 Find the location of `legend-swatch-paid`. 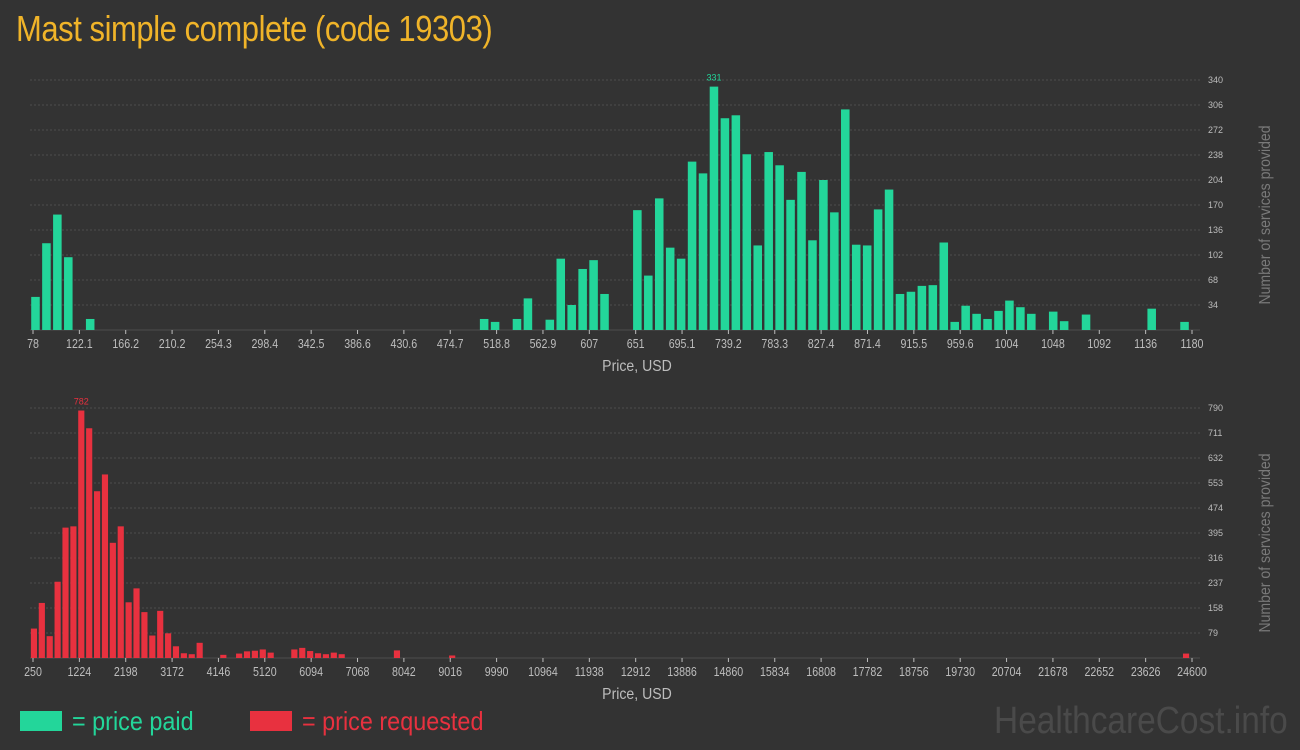

legend-swatch-paid is located at coordinates (41, 721).